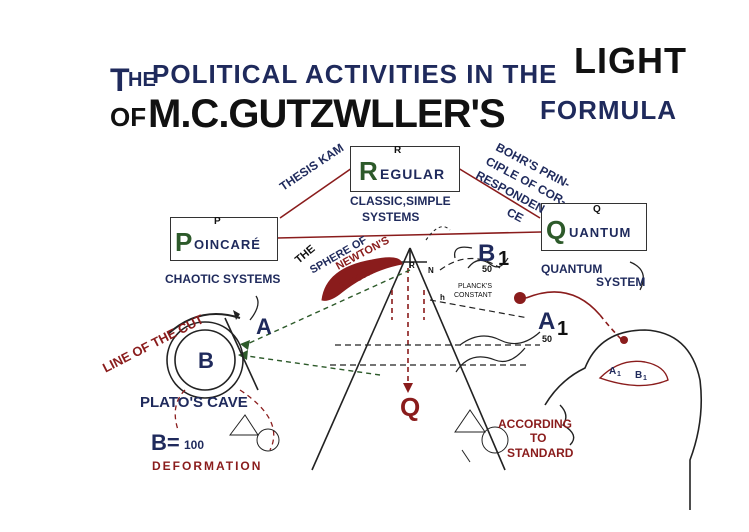 Image resolution: width=749 pixels, height=532 pixels. Describe the element at coordinates (499, 193) in the screenshot. I see `regular-quantum-line` at that location.